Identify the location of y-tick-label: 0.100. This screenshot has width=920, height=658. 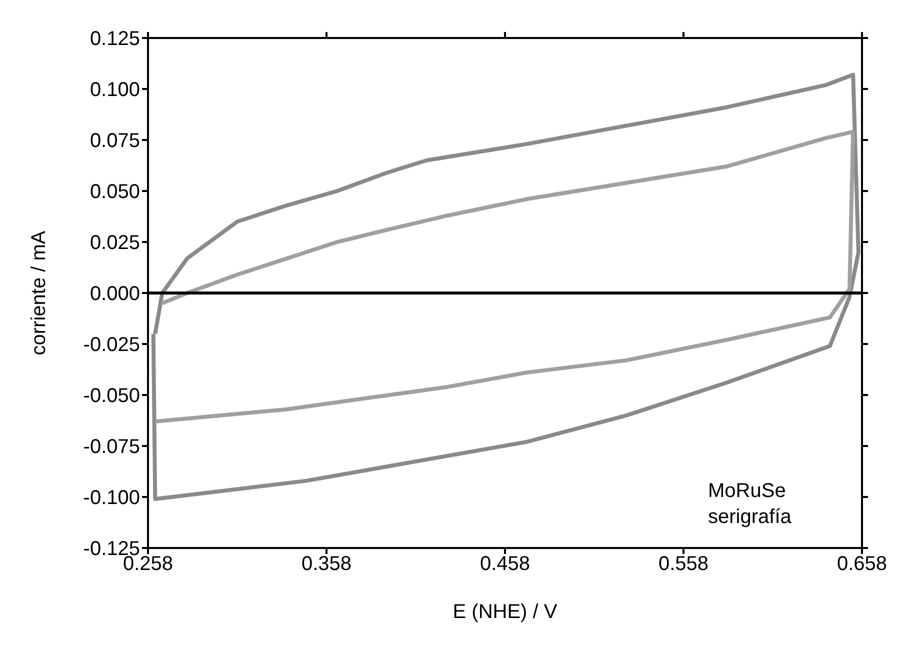
(115, 90).